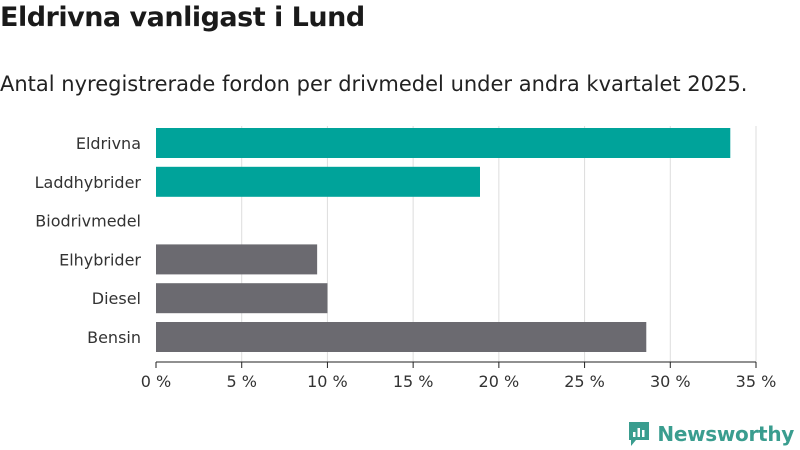 This screenshot has width=800, height=450. I want to click on category-label: Elhybrider, so click(100, 259).